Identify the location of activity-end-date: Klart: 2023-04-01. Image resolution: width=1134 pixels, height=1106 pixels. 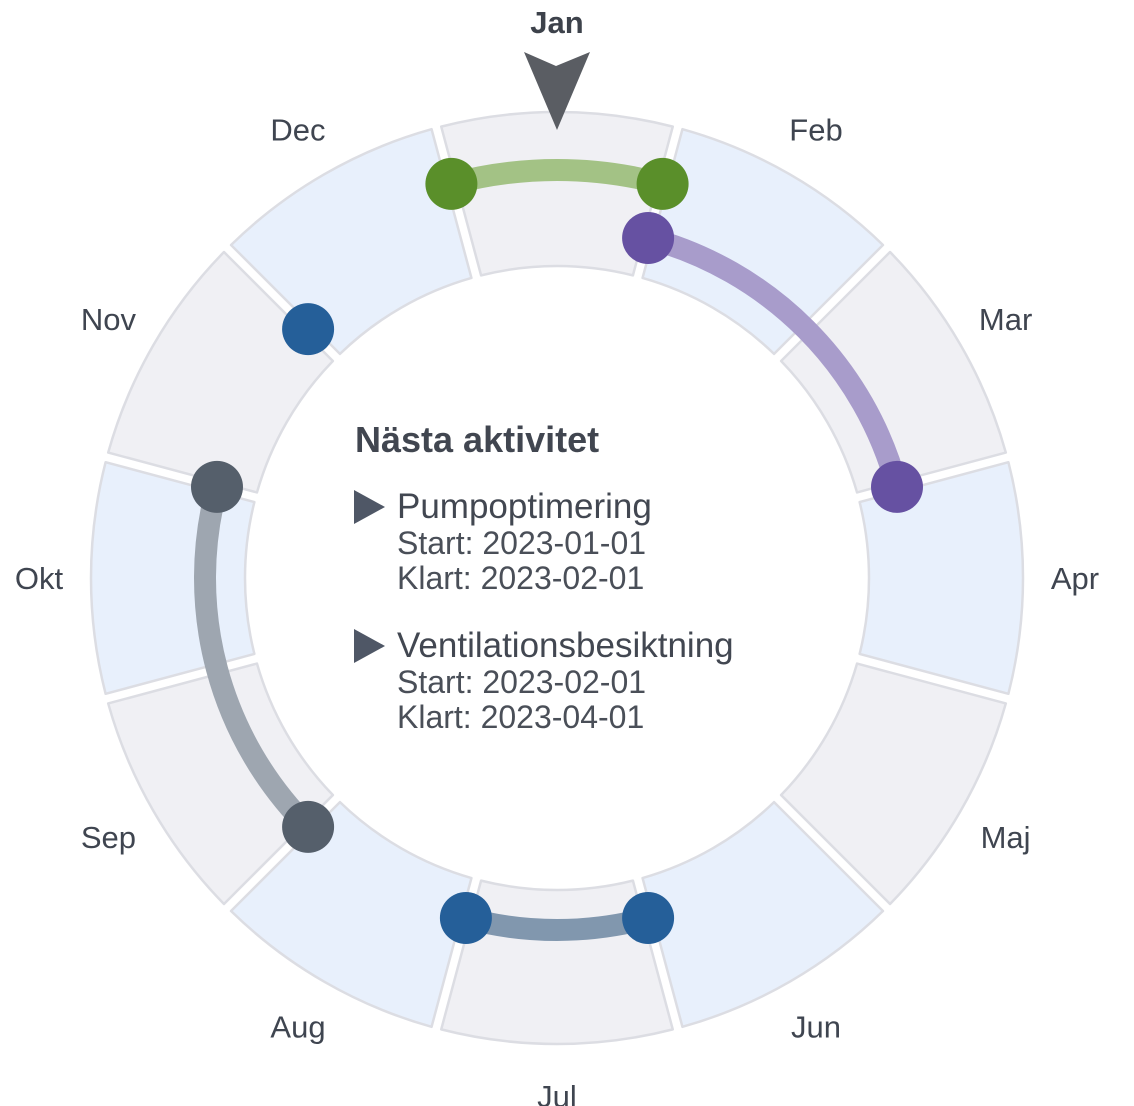
(520, 717).